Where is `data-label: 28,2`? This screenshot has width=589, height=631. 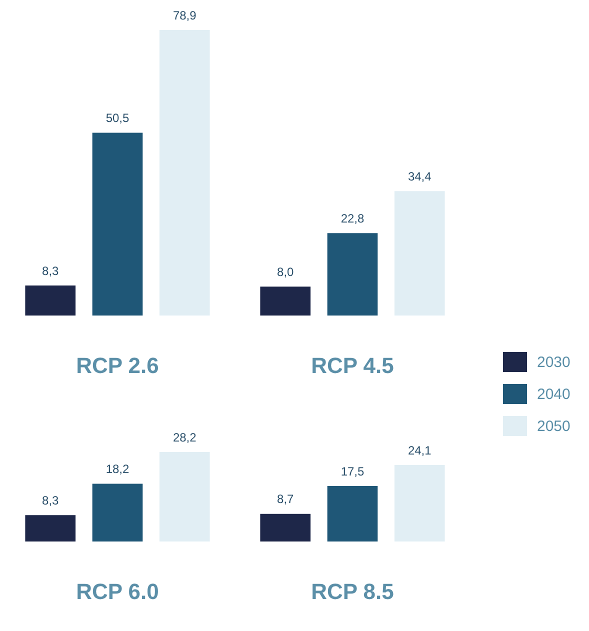 data-label: 28,2 is located at coordinates (184, 437).